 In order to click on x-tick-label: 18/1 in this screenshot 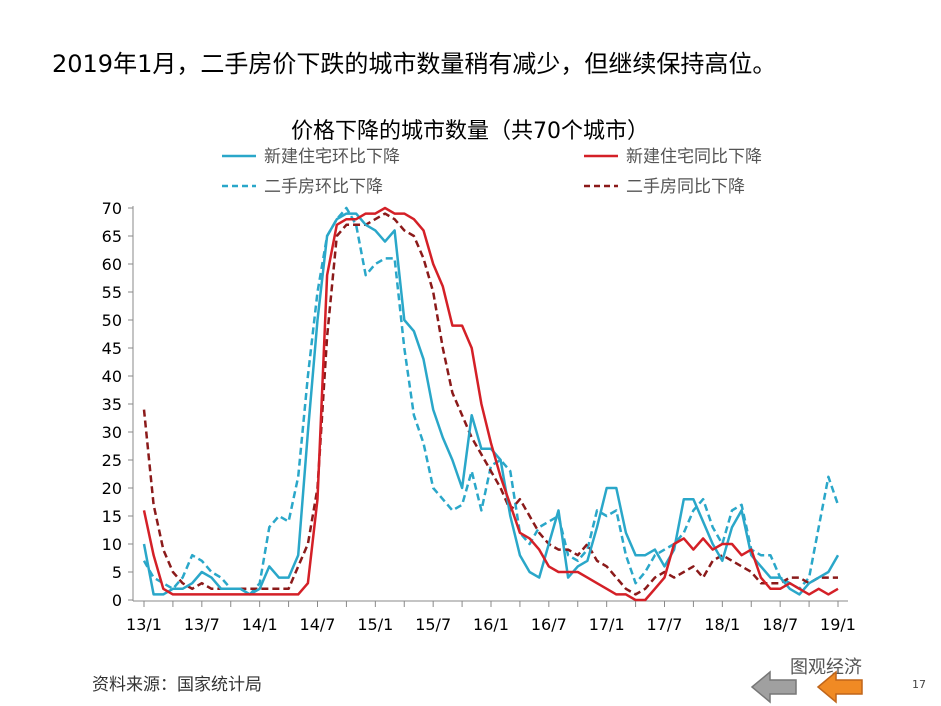, I will do `click(722, 624)`.